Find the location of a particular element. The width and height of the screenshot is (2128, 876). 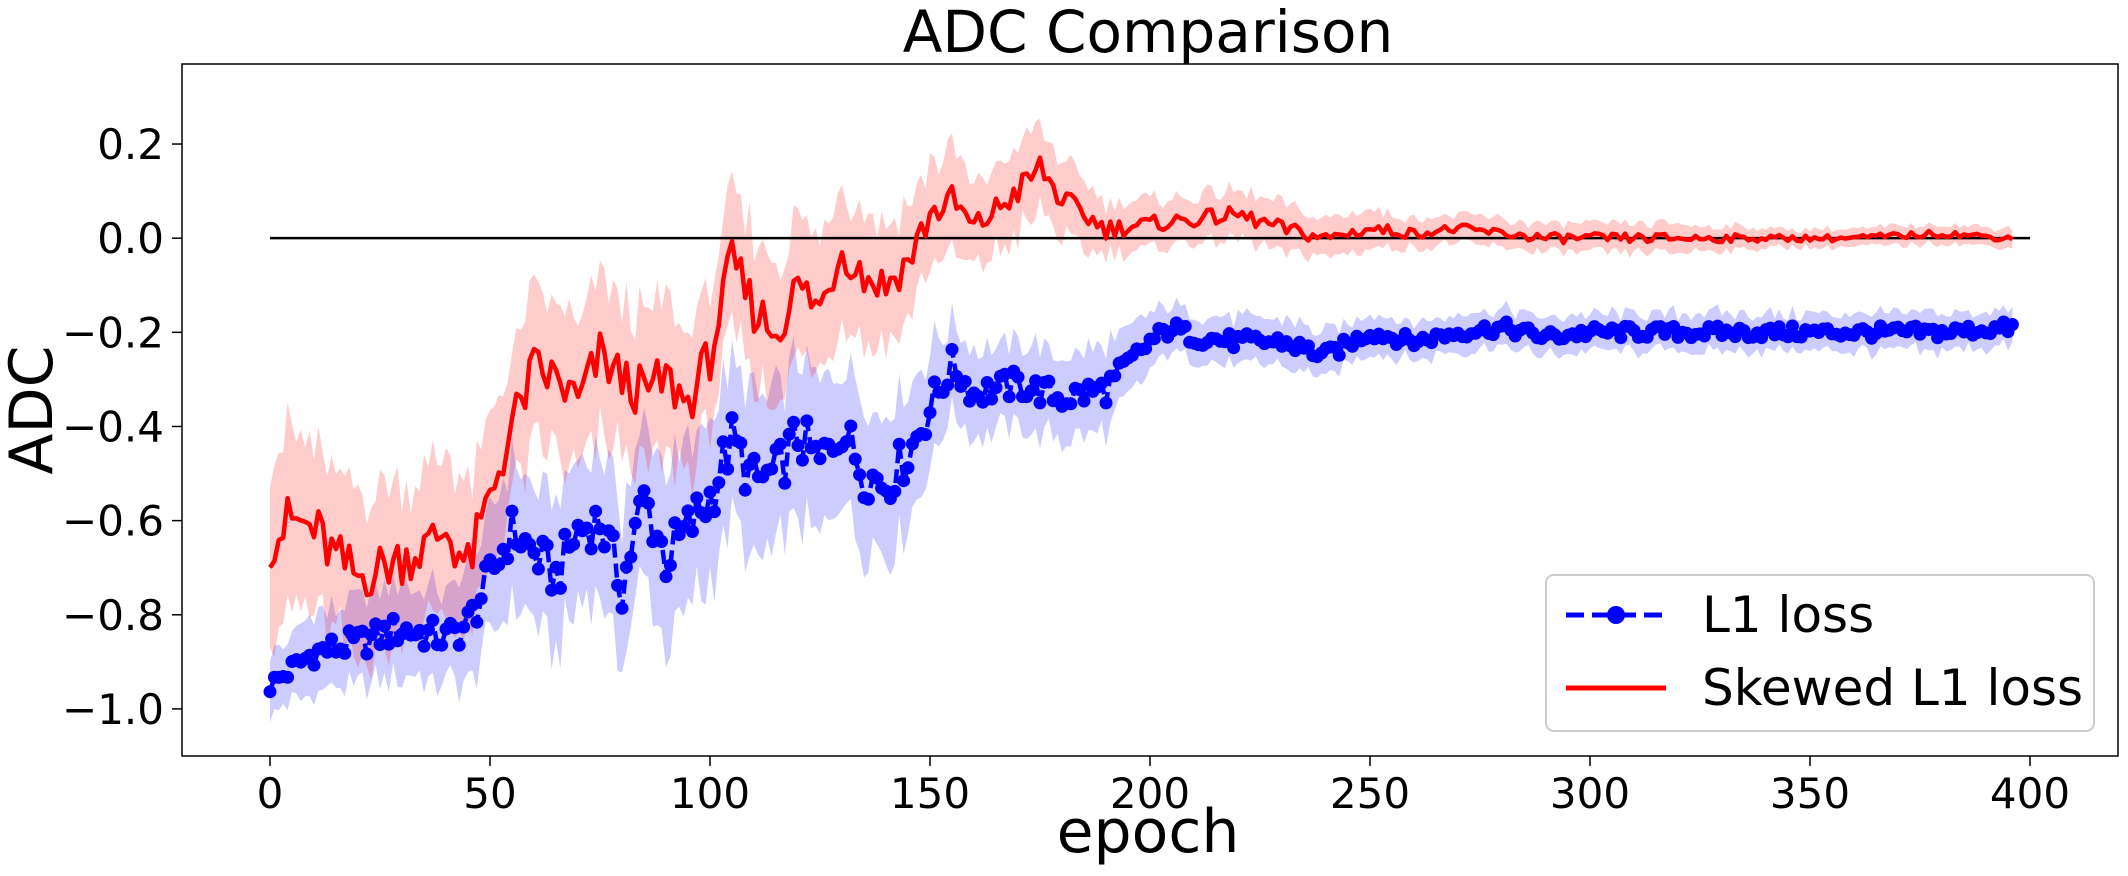

y-tick-label: −0.2 is located at coordinates (113, 332).